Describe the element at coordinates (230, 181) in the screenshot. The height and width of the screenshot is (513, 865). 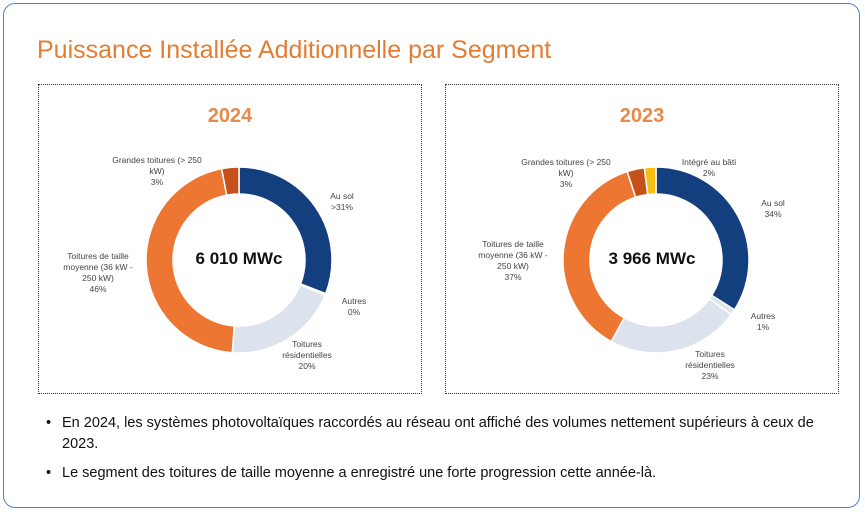
I see `donut-slice-grandes-toitures-250-kw-` at that location.